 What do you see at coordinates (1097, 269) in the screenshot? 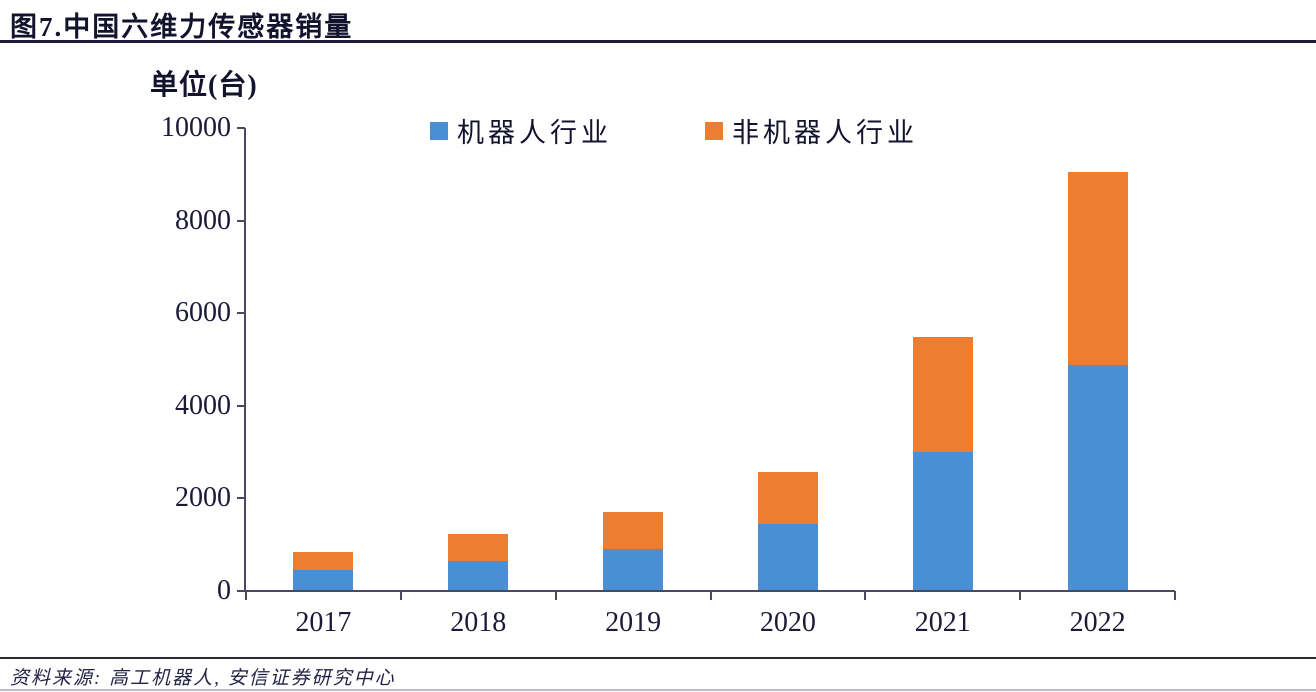
I see `bar-segment-2022-non-robot` at bounding box center [1097, 269].